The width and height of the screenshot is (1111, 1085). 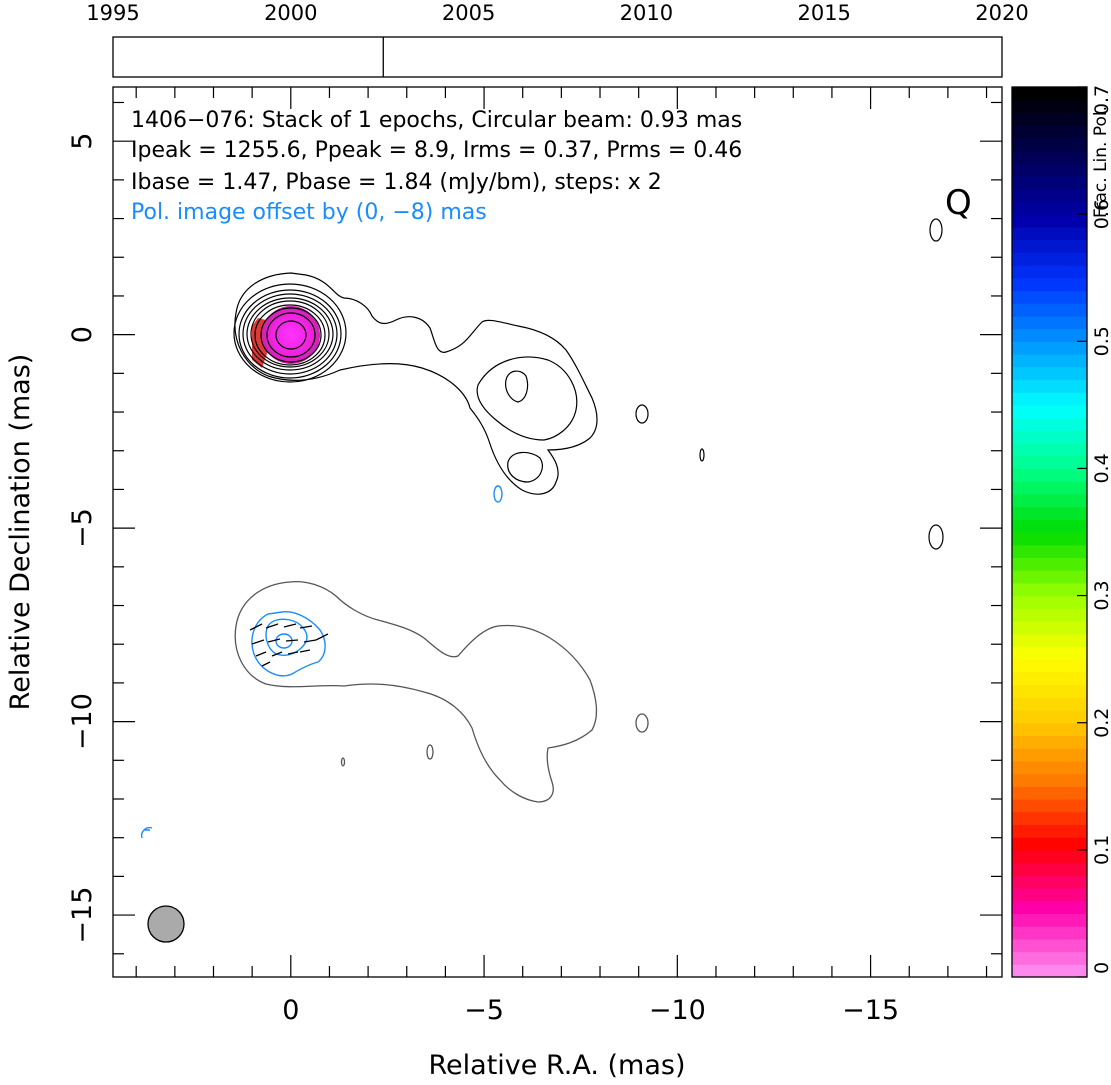 I want to click on jet-lower-knot-contour, so click(x=525, y=467).